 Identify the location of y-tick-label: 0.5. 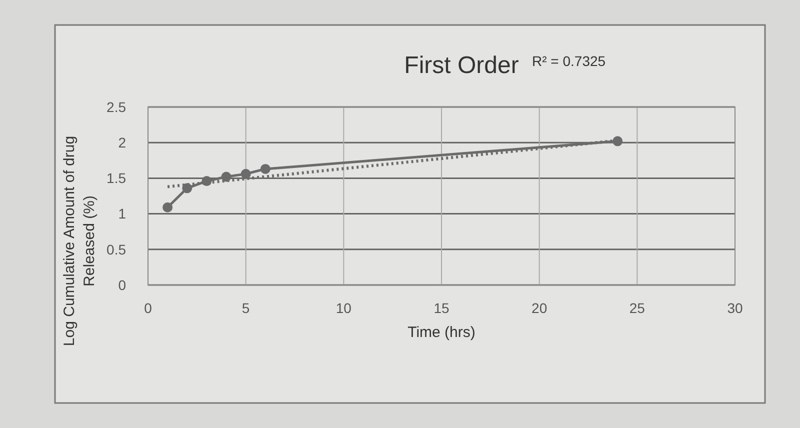
(116, 249).